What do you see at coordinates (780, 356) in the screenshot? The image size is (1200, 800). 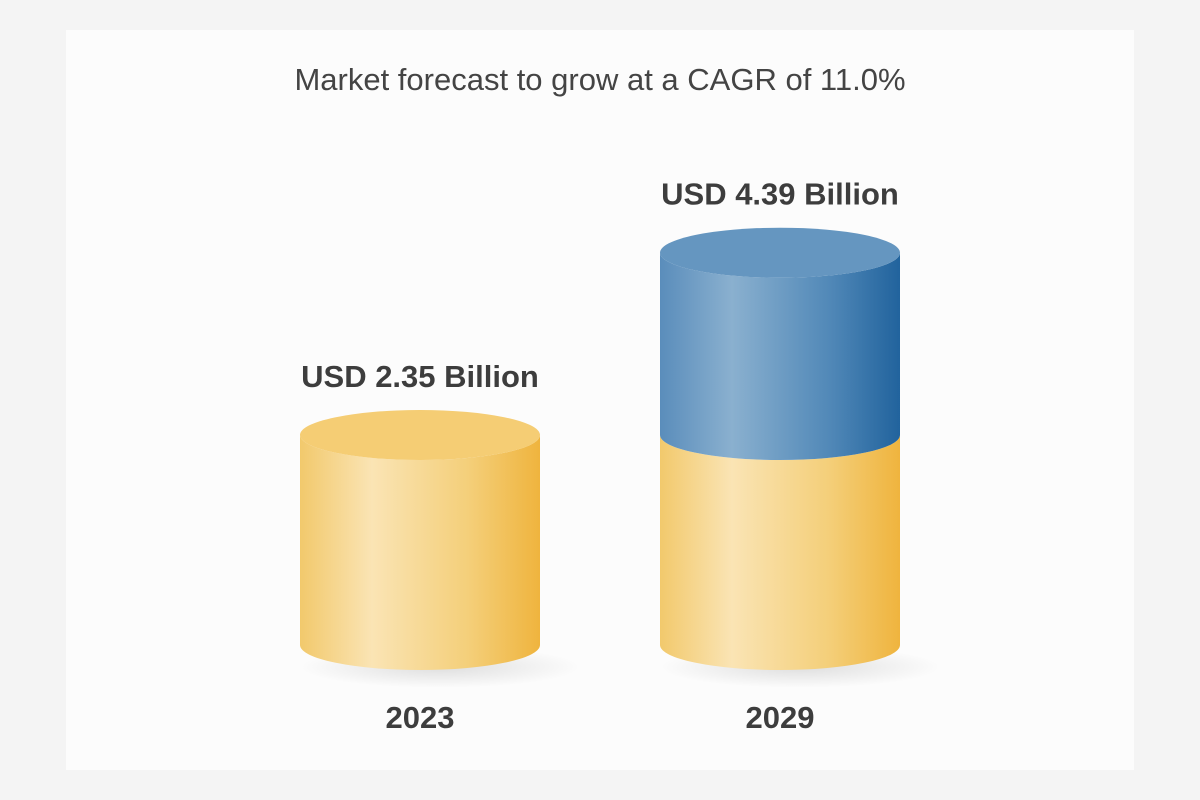 I see `cylinder-body-growth` at bounding box center [780, 356].